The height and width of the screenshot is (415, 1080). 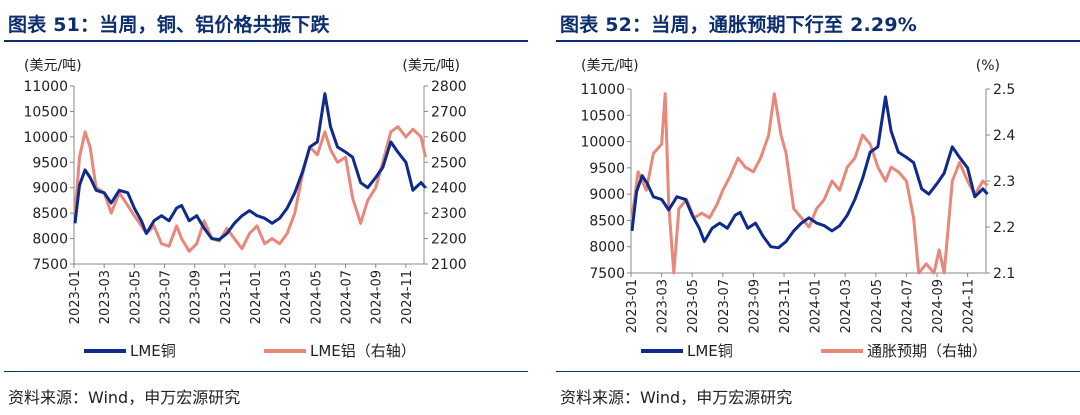 I want to click on right-tick-label: 2700, so click(x=449, y=112).